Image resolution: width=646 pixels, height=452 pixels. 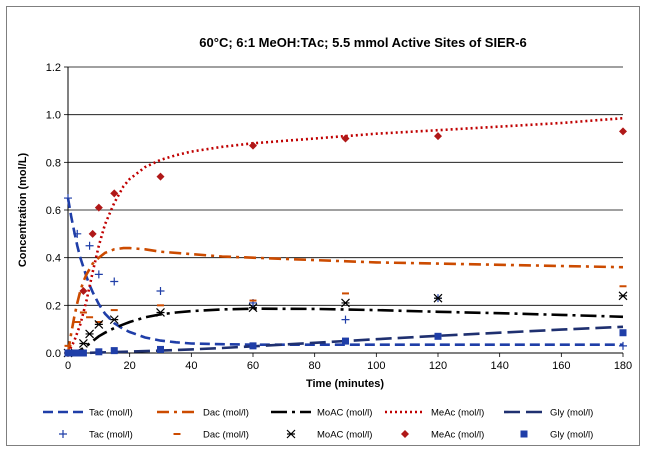 What do you see at coordinates (376, 366) in the screenshot?
I see `x-tick-label: 100` at bounding box center [376, 366].